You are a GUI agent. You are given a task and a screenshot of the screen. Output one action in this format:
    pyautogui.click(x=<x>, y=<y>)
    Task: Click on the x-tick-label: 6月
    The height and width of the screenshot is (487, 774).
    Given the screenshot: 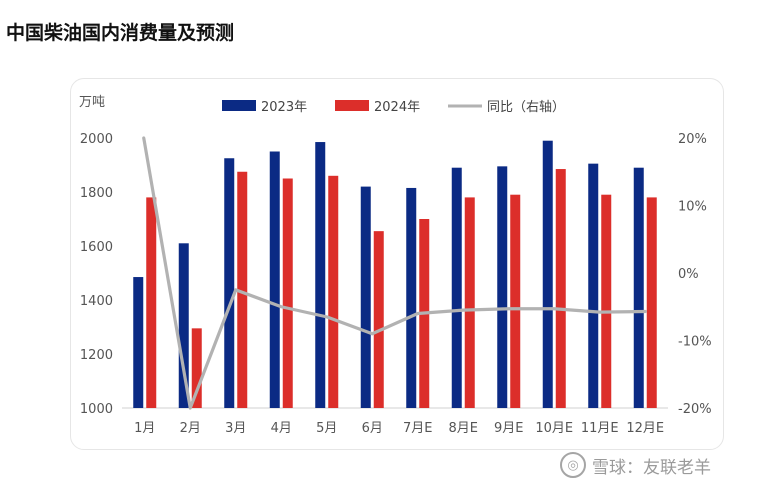 What is the action you would take?
    pyautogui.click(x=372, y=428)
    